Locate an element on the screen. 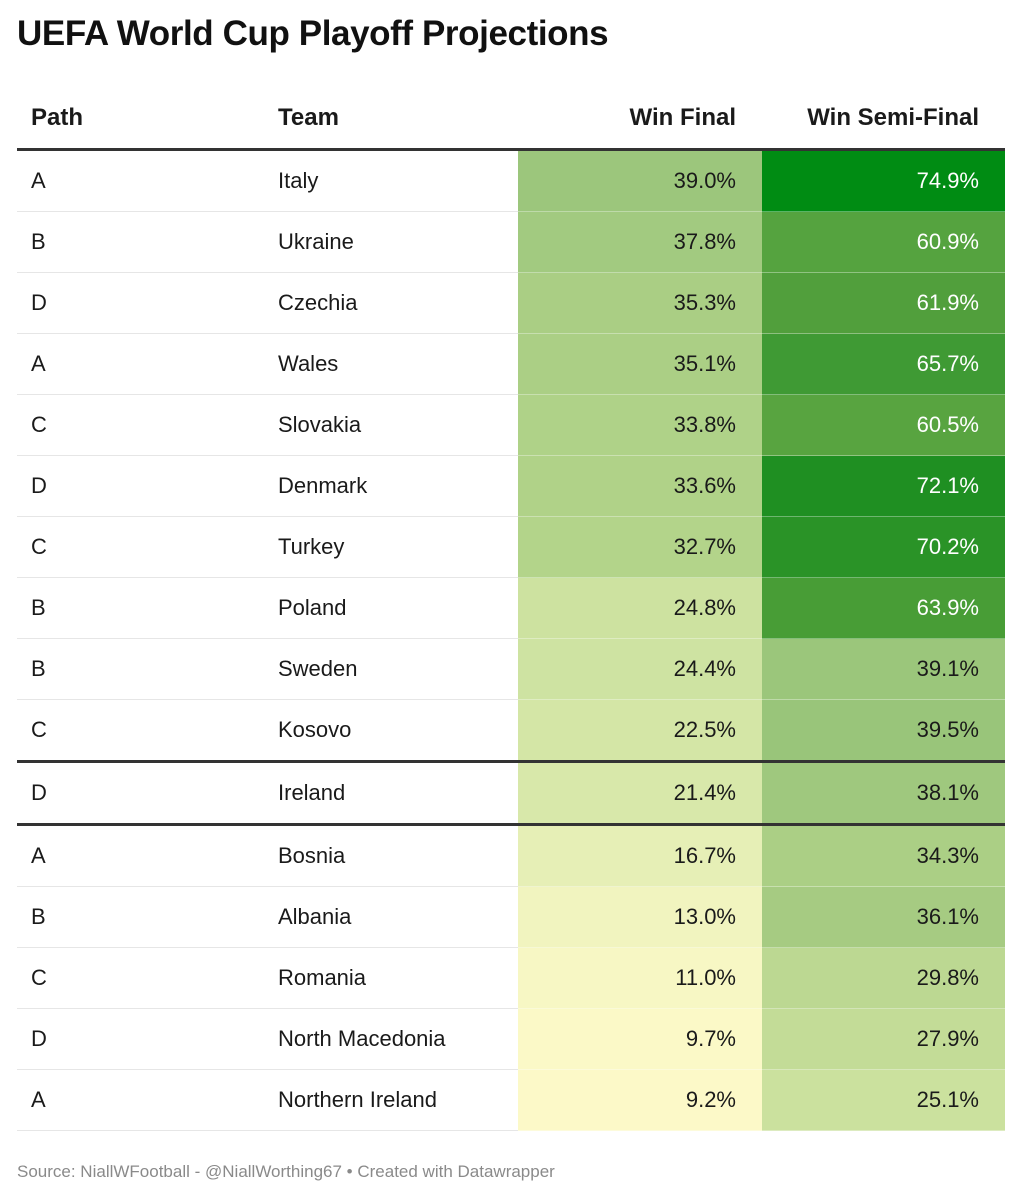  cell-team: Italy is located at coordinates (391, 180).